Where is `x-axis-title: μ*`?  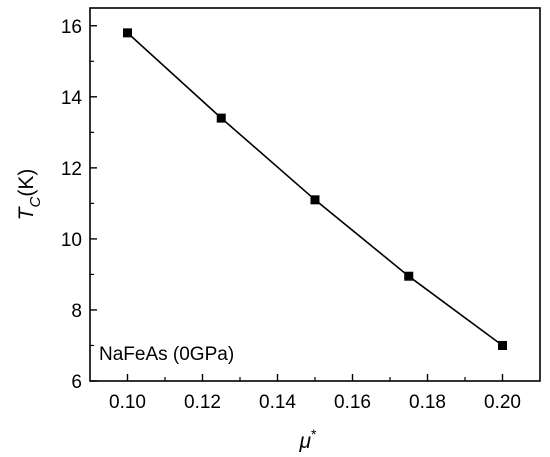 x-axis-title: μ* is located at coordinates (308, 439).